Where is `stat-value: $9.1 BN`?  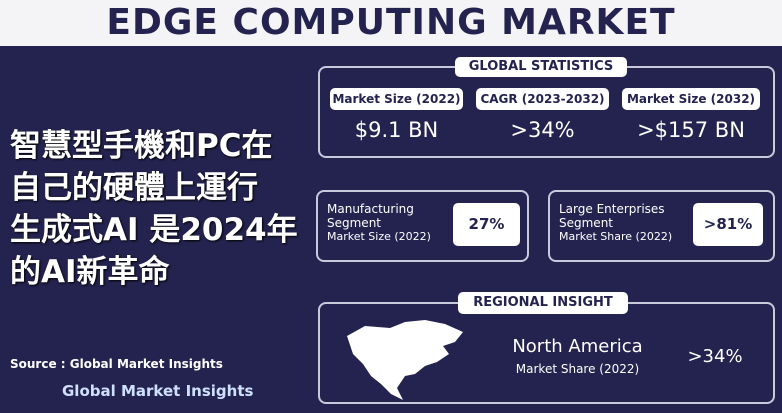
stat-value: $9.1 BN is located at coordinates (396, 130).